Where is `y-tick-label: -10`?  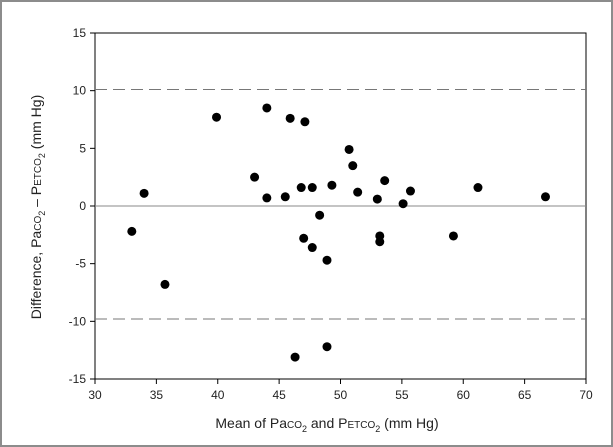 y-tick-label: -10 is located at coordinates (78, 321).